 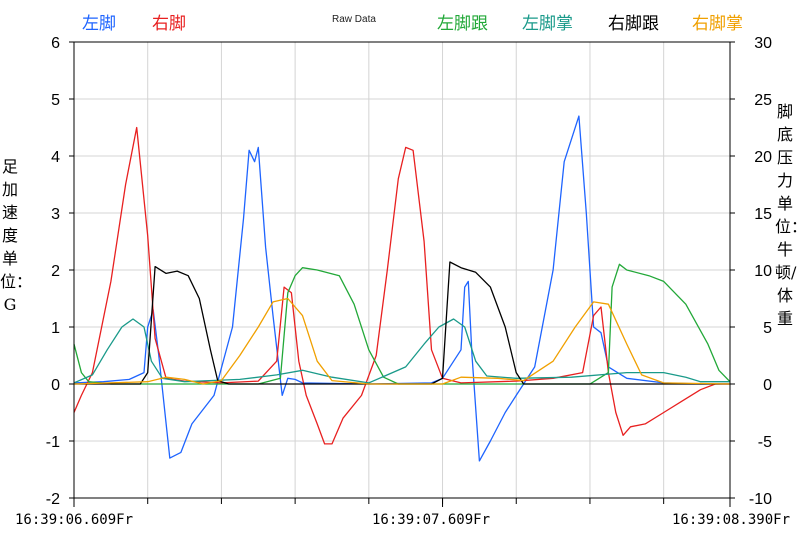 I want to click on left-tick-label: -1, so click(x=53, y=442).